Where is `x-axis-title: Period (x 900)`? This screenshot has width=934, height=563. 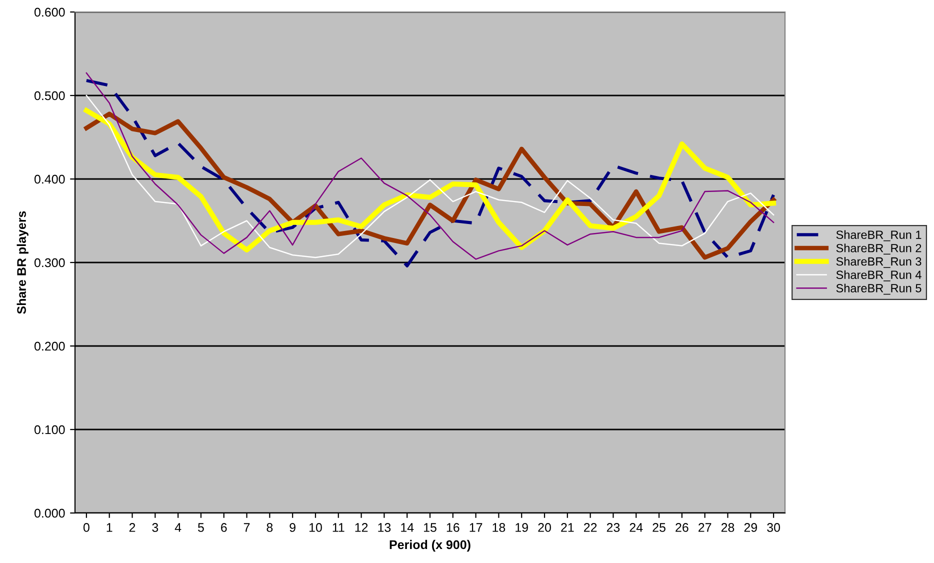
x-axis-title: Period (x 900) is located at coordinates (430, 546).